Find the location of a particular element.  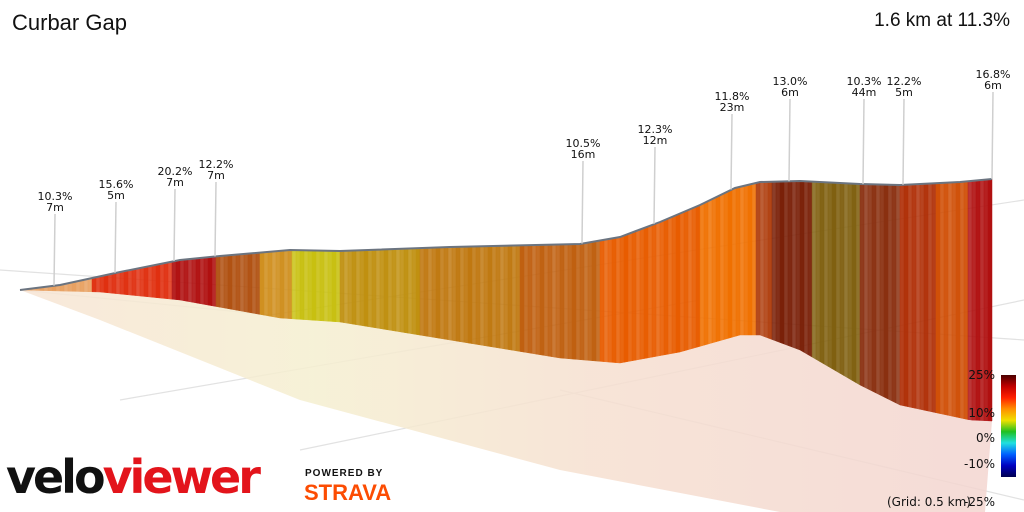

pin-gradient: 12.2% is located at coordinates (216, 164).